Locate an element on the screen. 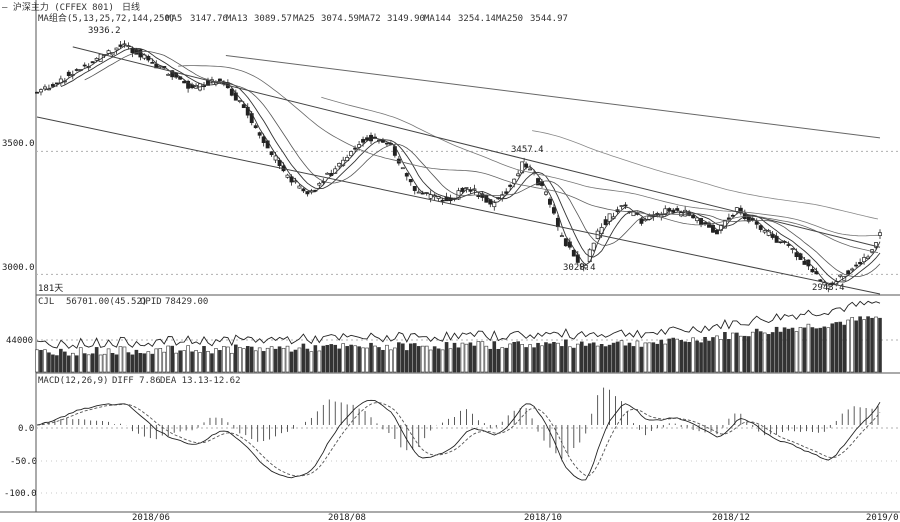 This screenshot has width=900, height=522. opid-line is located at coordinates (458, 324).